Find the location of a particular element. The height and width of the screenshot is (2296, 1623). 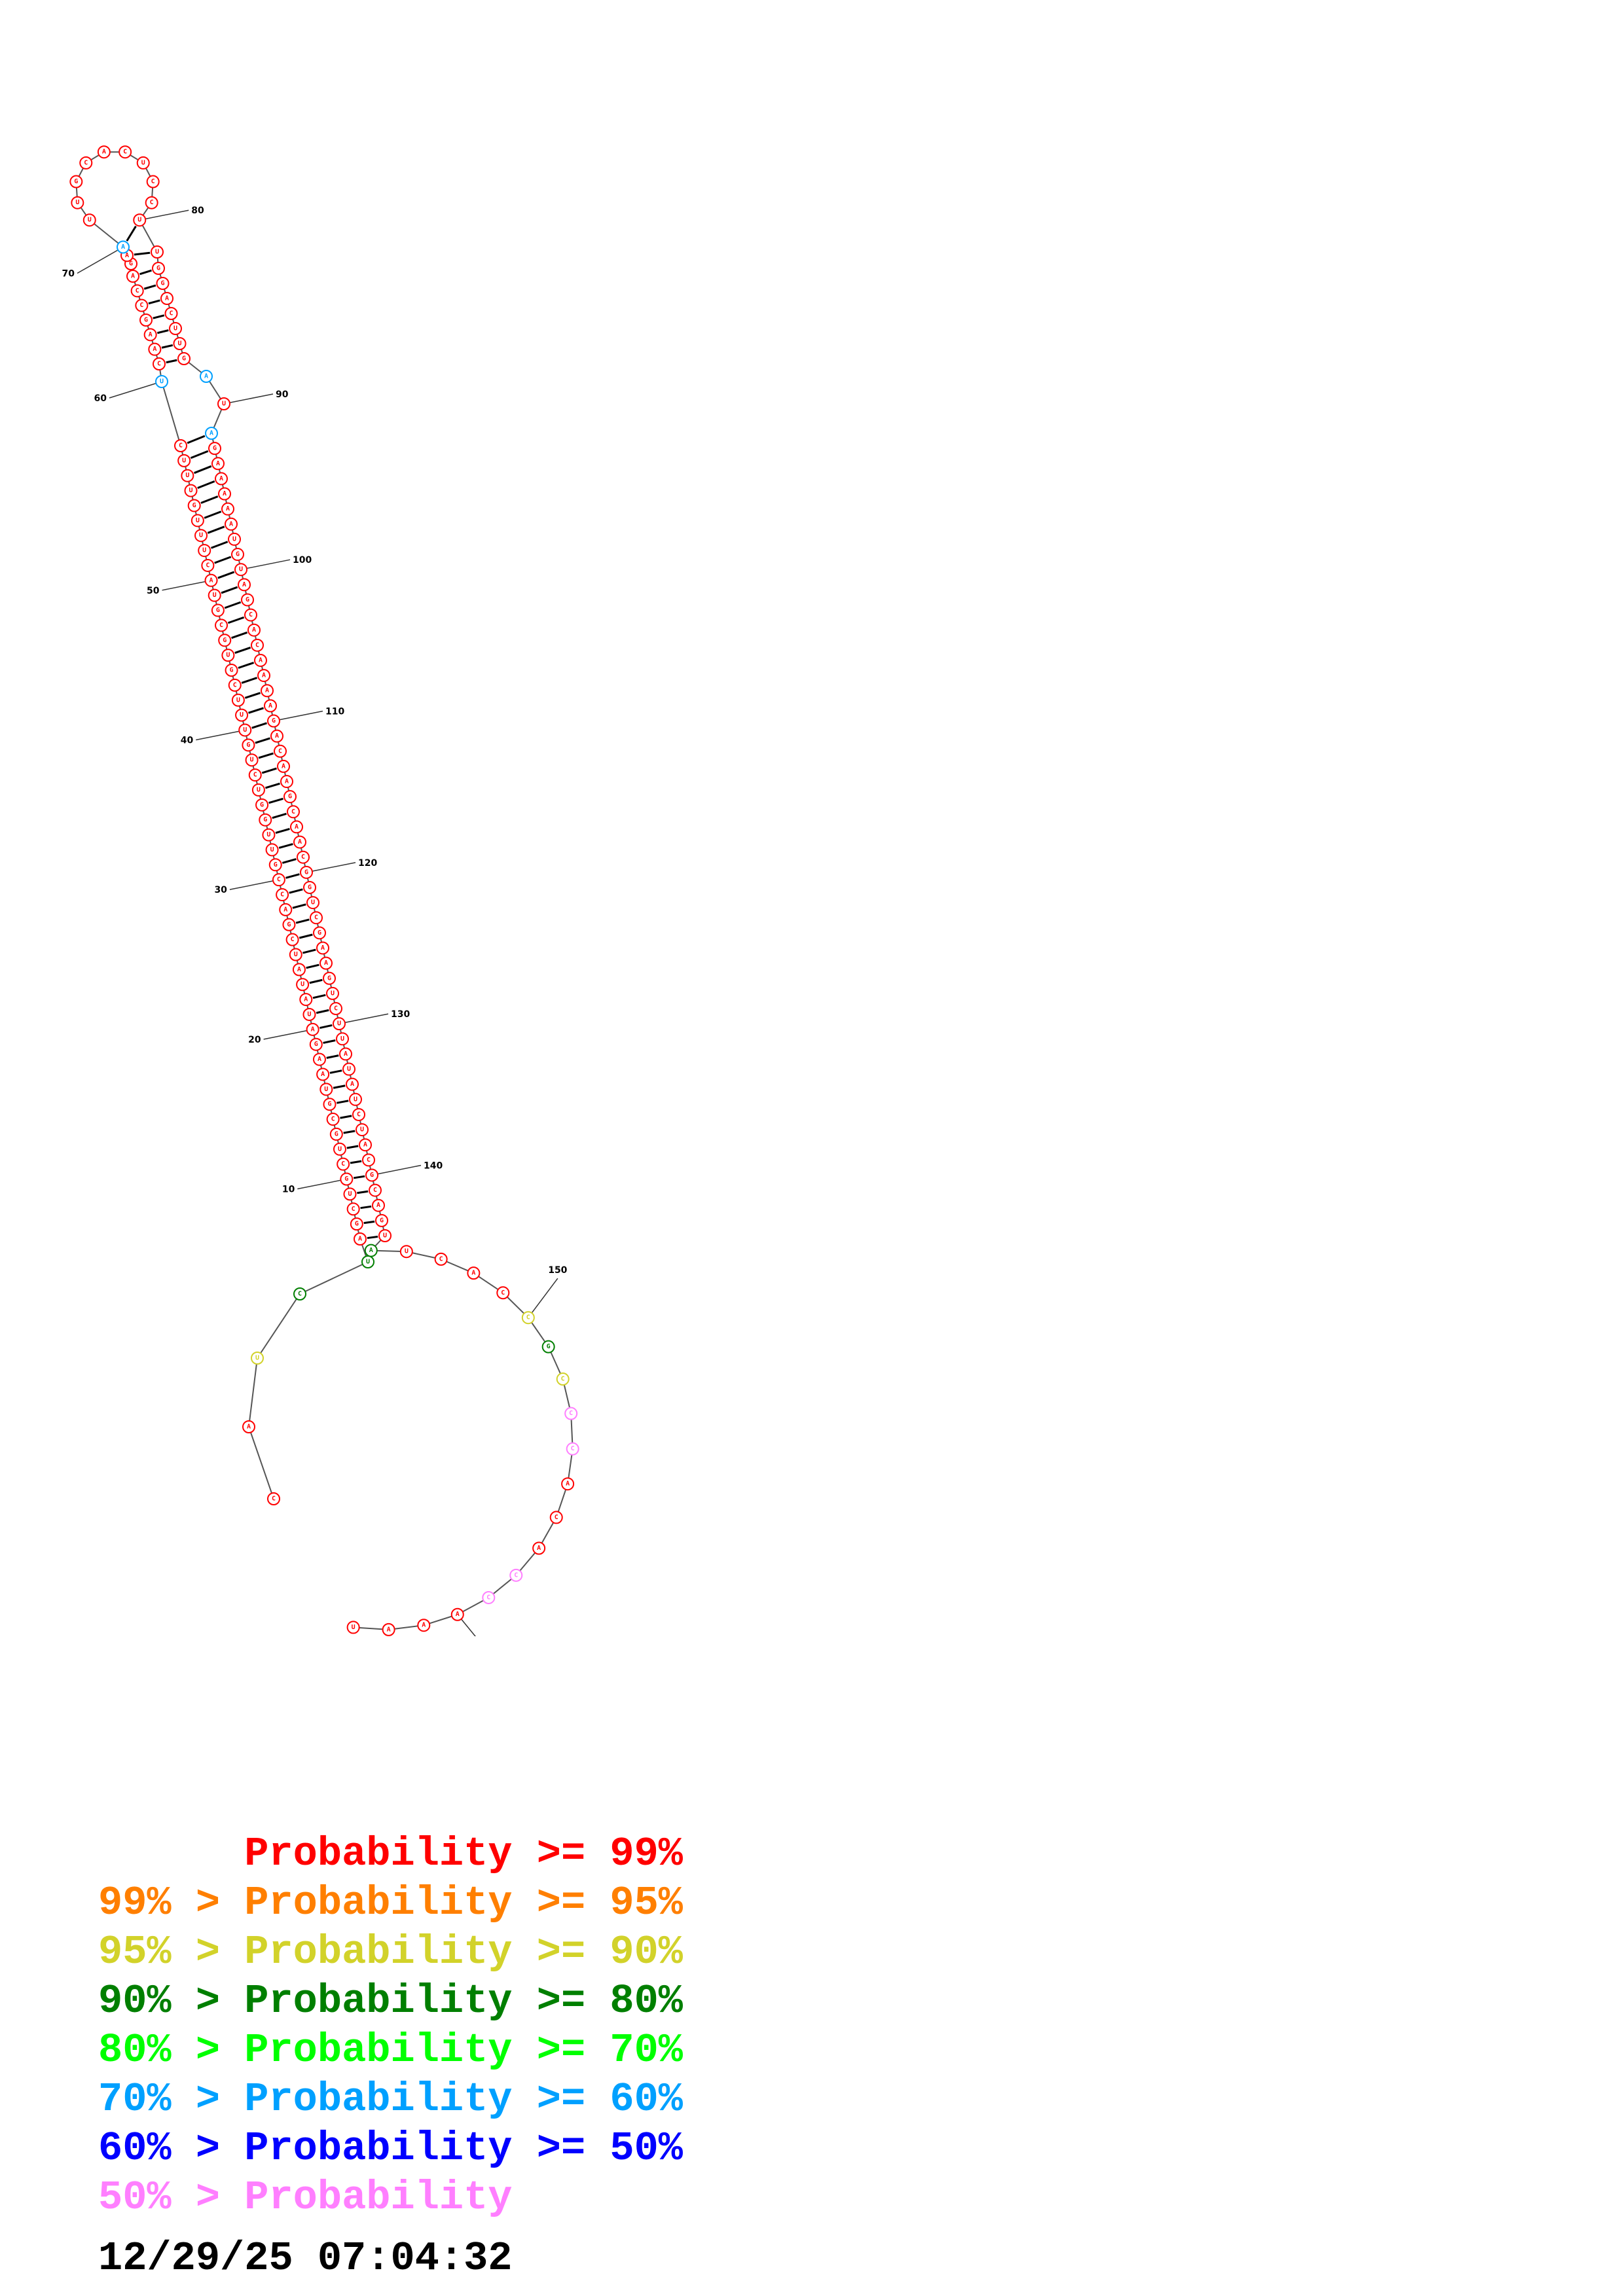

position-label: 120 is located at coordinates (367, 863).